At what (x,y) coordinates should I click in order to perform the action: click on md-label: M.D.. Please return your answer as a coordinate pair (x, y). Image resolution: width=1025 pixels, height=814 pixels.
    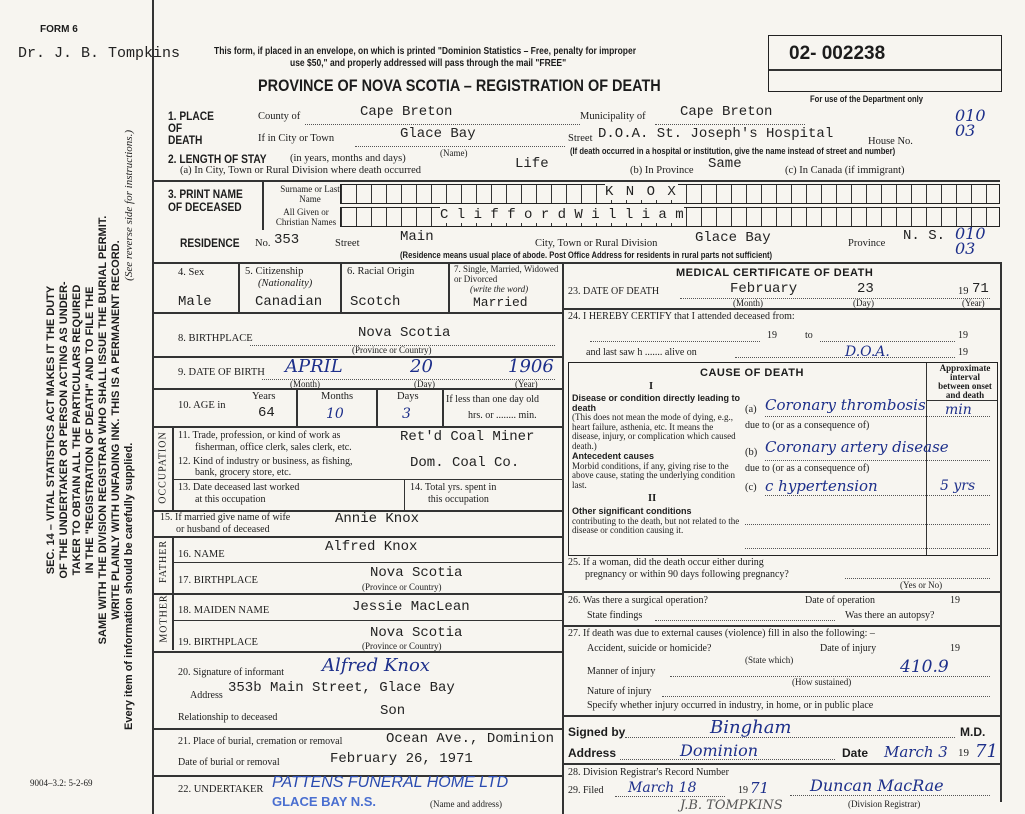
    Looking at the image, I should click on (973, 732).